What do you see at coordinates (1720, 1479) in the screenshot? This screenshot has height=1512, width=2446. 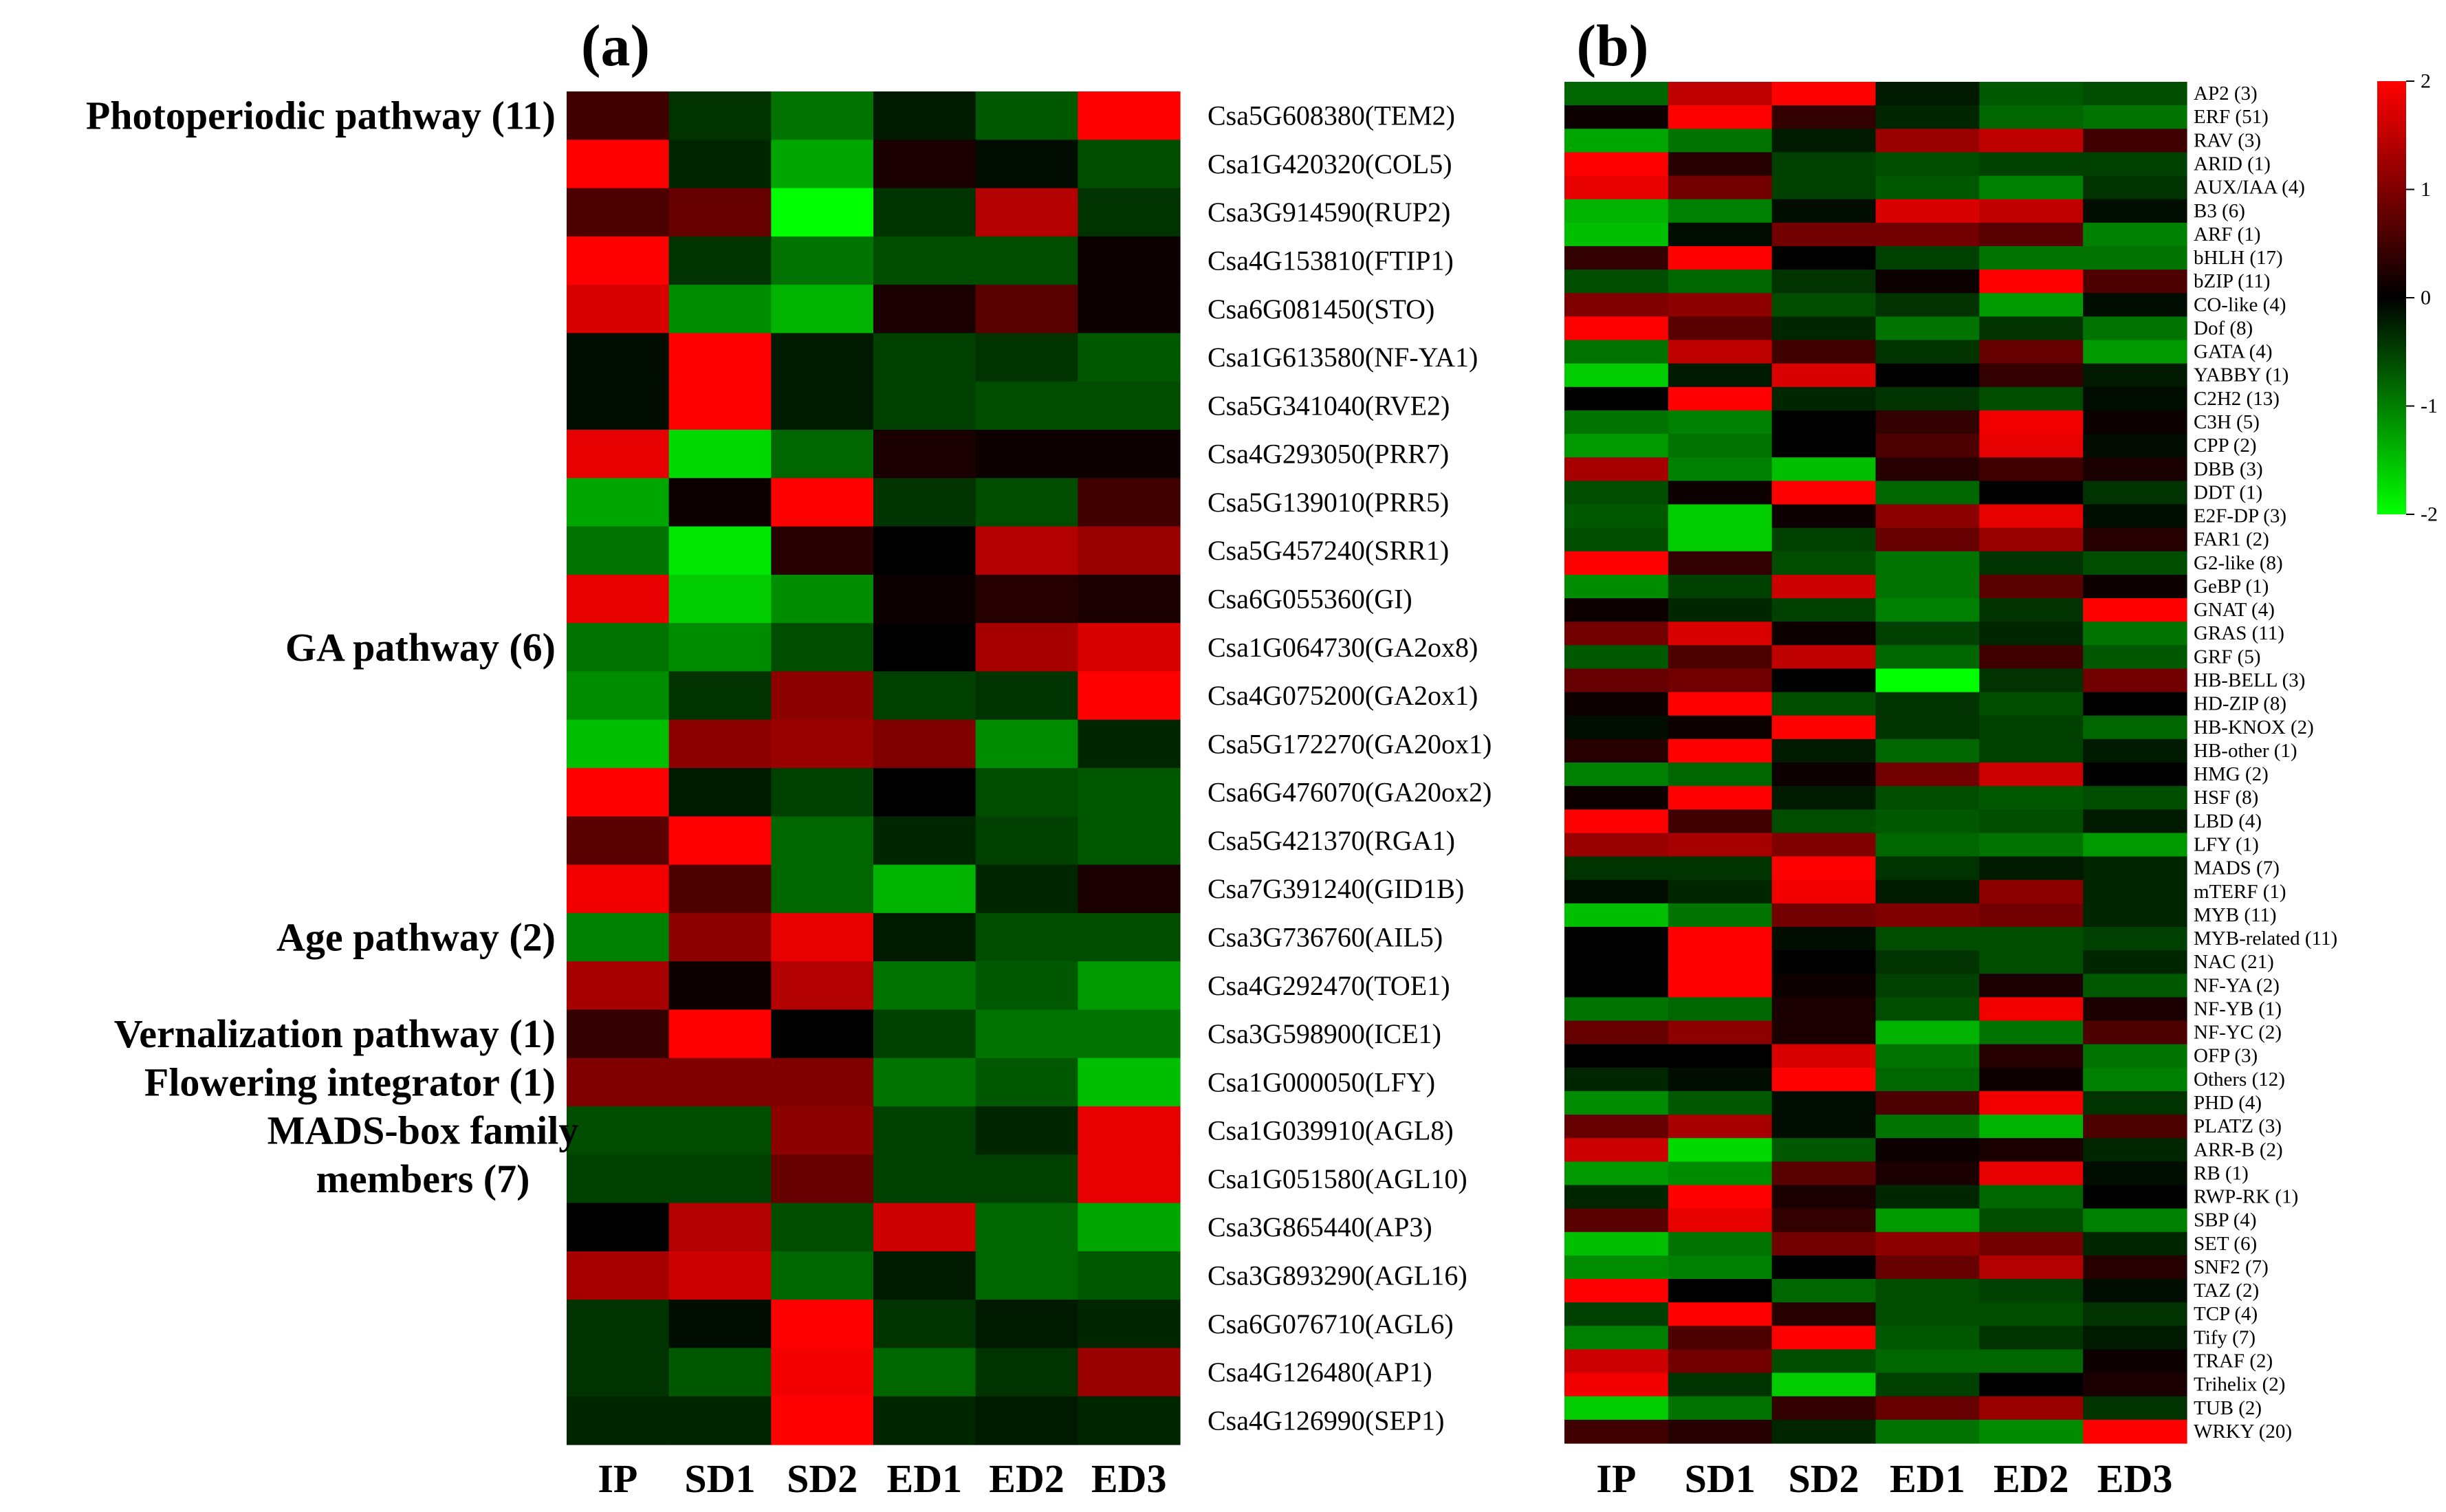 I see `column-label: SD1` at bounding box center [1720, 1479].